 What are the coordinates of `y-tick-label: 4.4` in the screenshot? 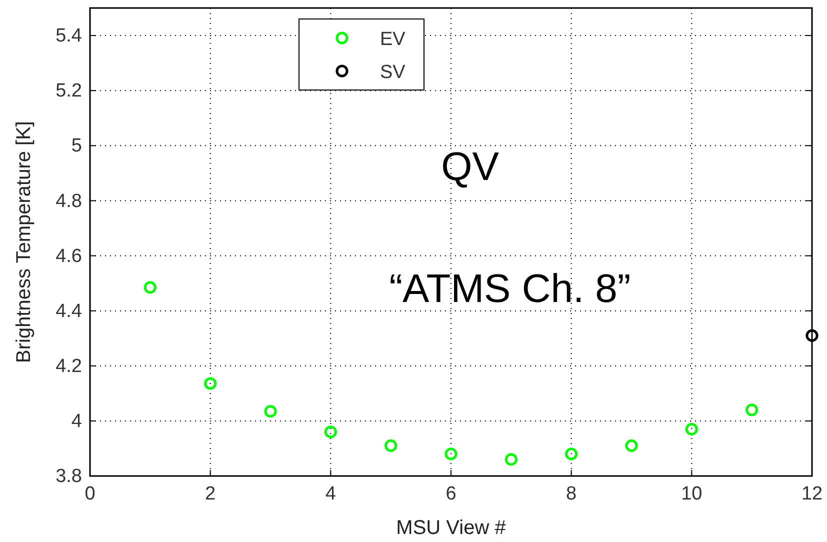 It's located at (69, 311).